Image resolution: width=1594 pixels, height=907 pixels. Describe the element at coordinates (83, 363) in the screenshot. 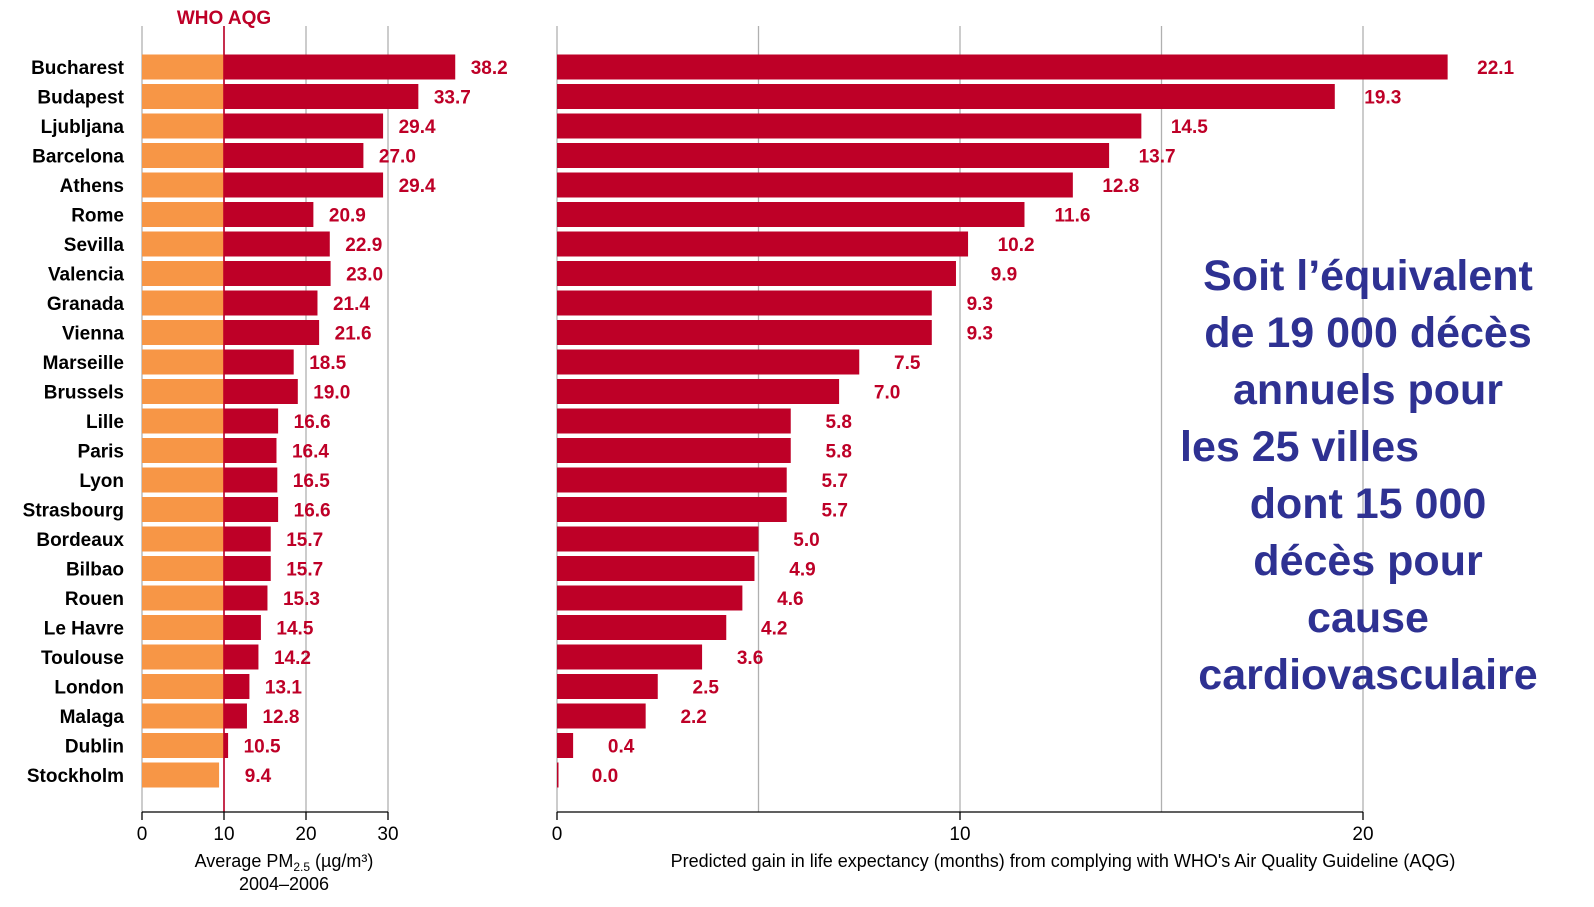

I see `city-label: Marseille` at that location.